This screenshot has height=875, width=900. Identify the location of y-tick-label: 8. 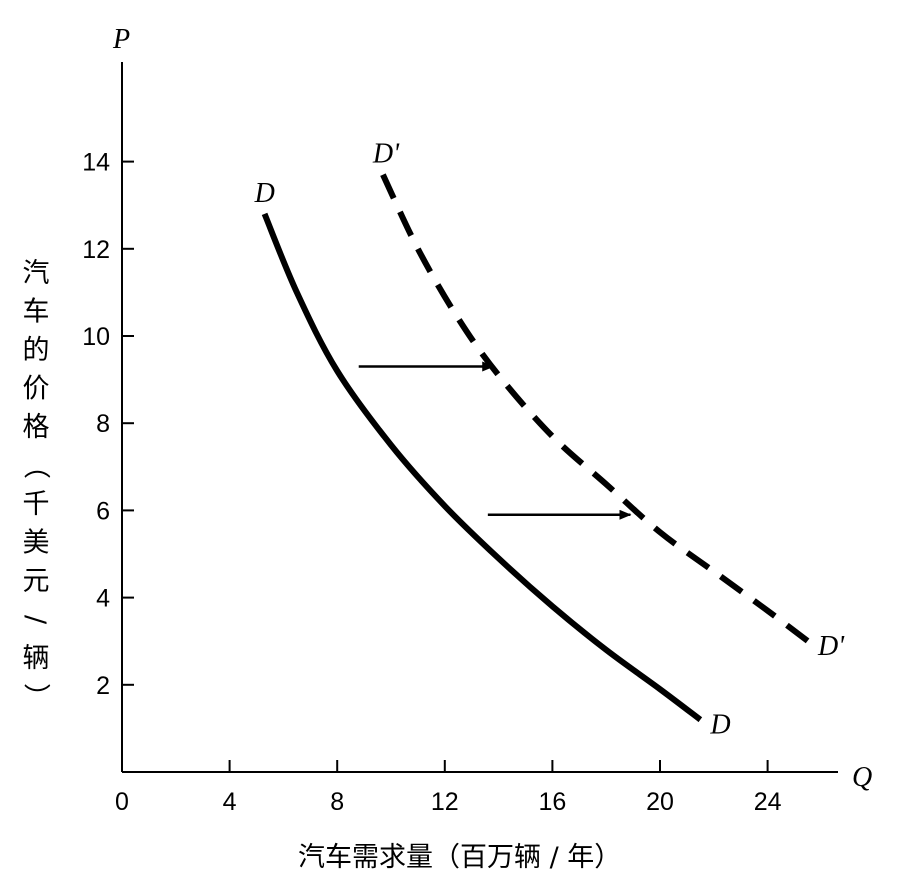
(103, 424).